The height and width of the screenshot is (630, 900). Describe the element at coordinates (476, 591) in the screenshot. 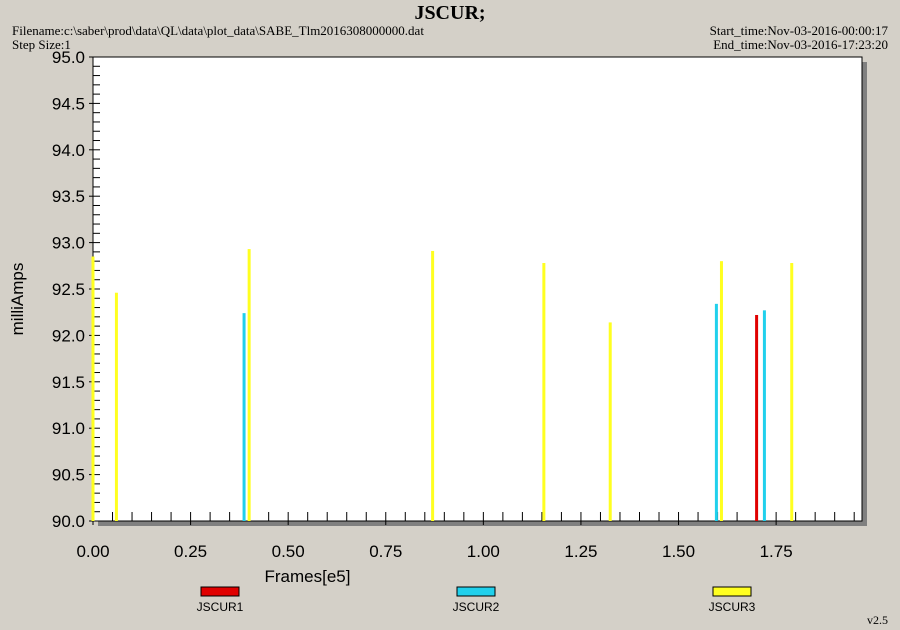

I see `legend-swatch-jscur2` at that location.